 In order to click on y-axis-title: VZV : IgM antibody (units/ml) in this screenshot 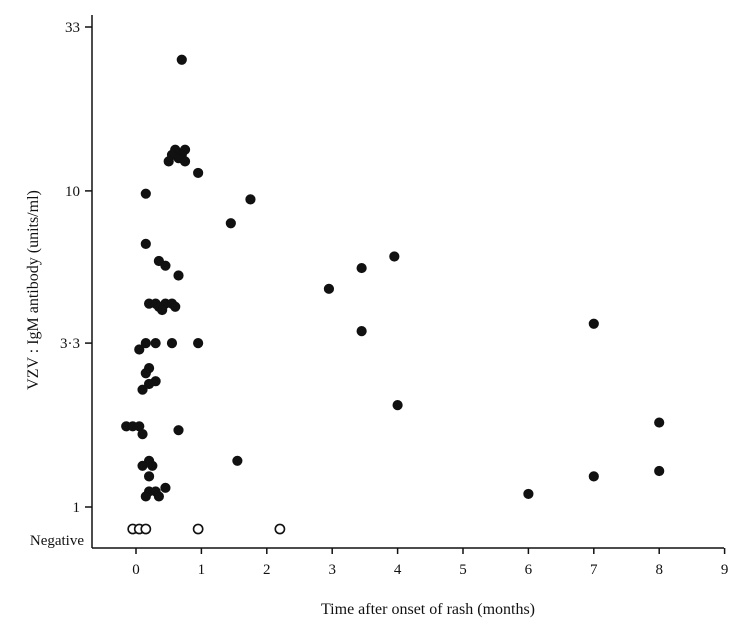, I will do `click(33, 290)`.